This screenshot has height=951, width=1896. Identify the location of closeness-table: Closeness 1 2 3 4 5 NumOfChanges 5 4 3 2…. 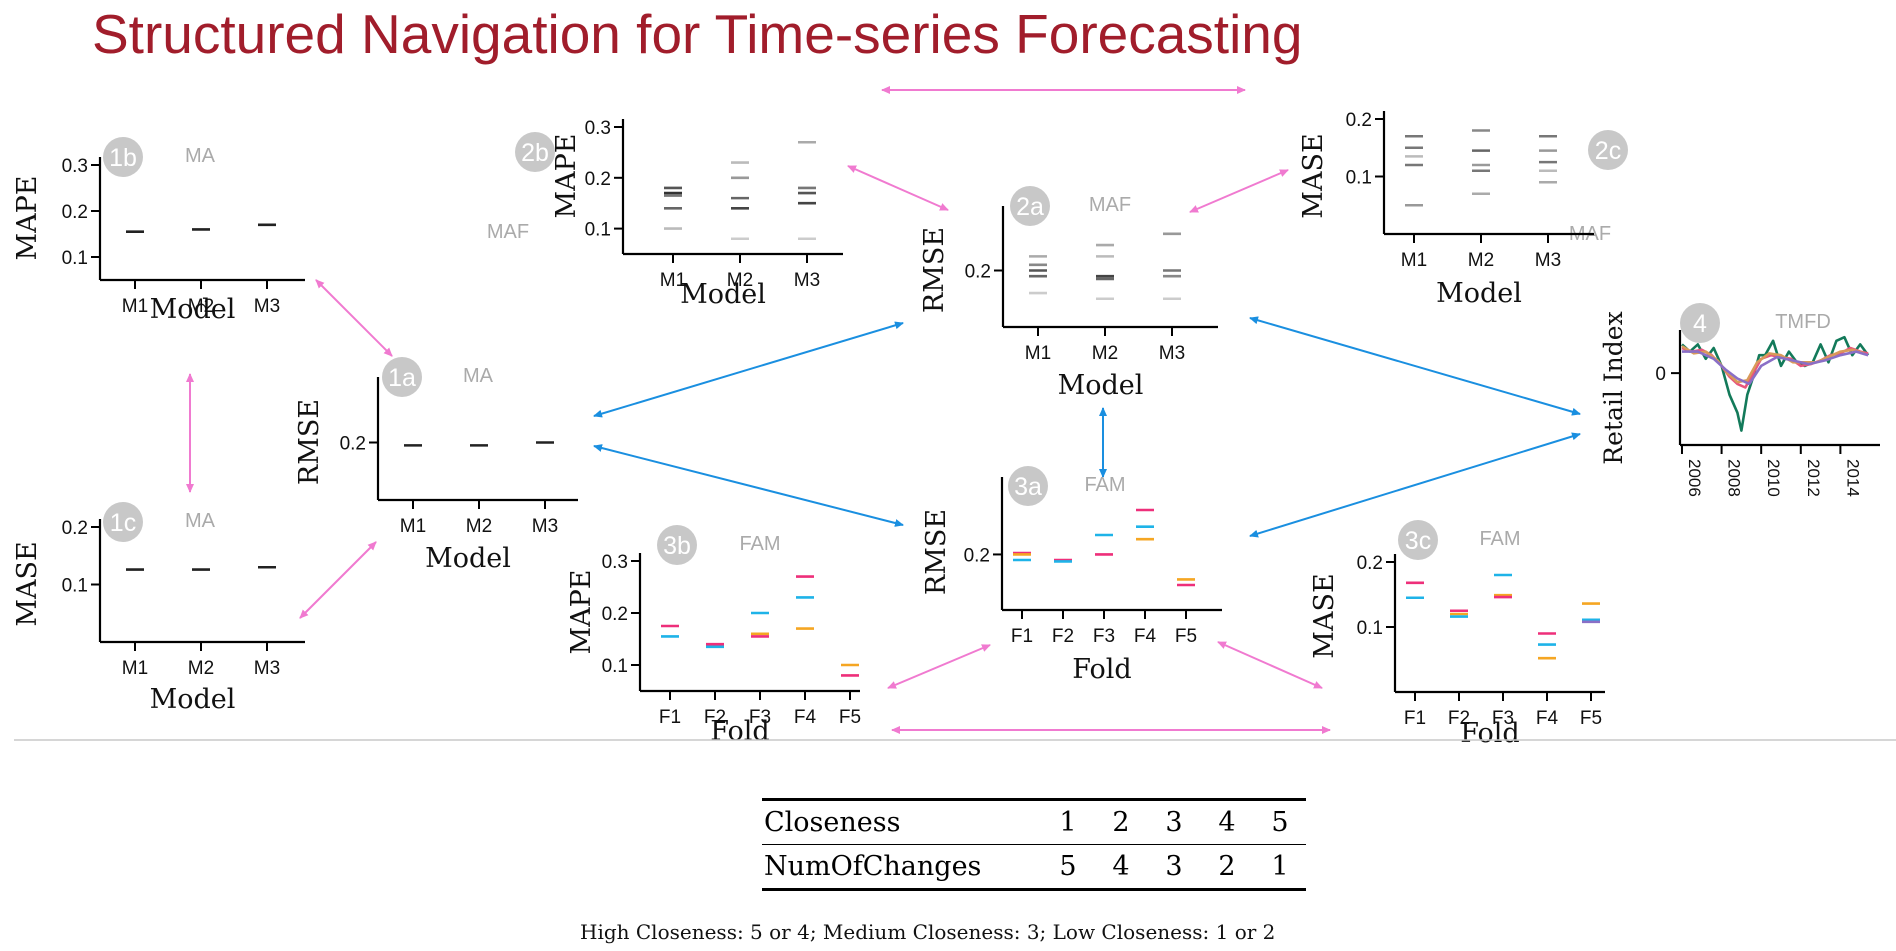
(1034, 844).